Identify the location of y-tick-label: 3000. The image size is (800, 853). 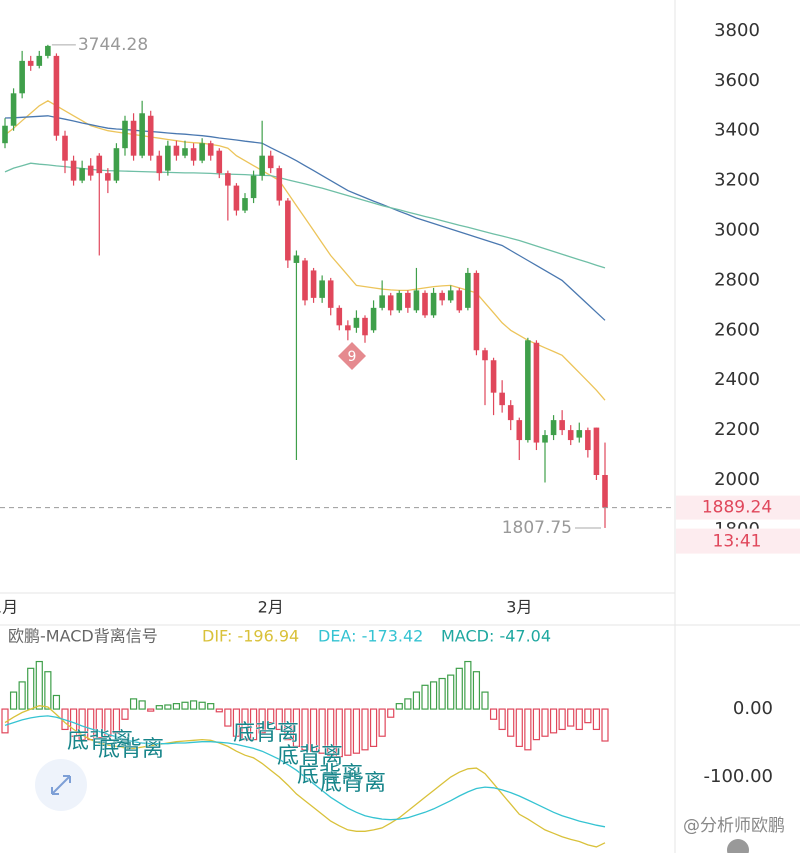
(737, 230).